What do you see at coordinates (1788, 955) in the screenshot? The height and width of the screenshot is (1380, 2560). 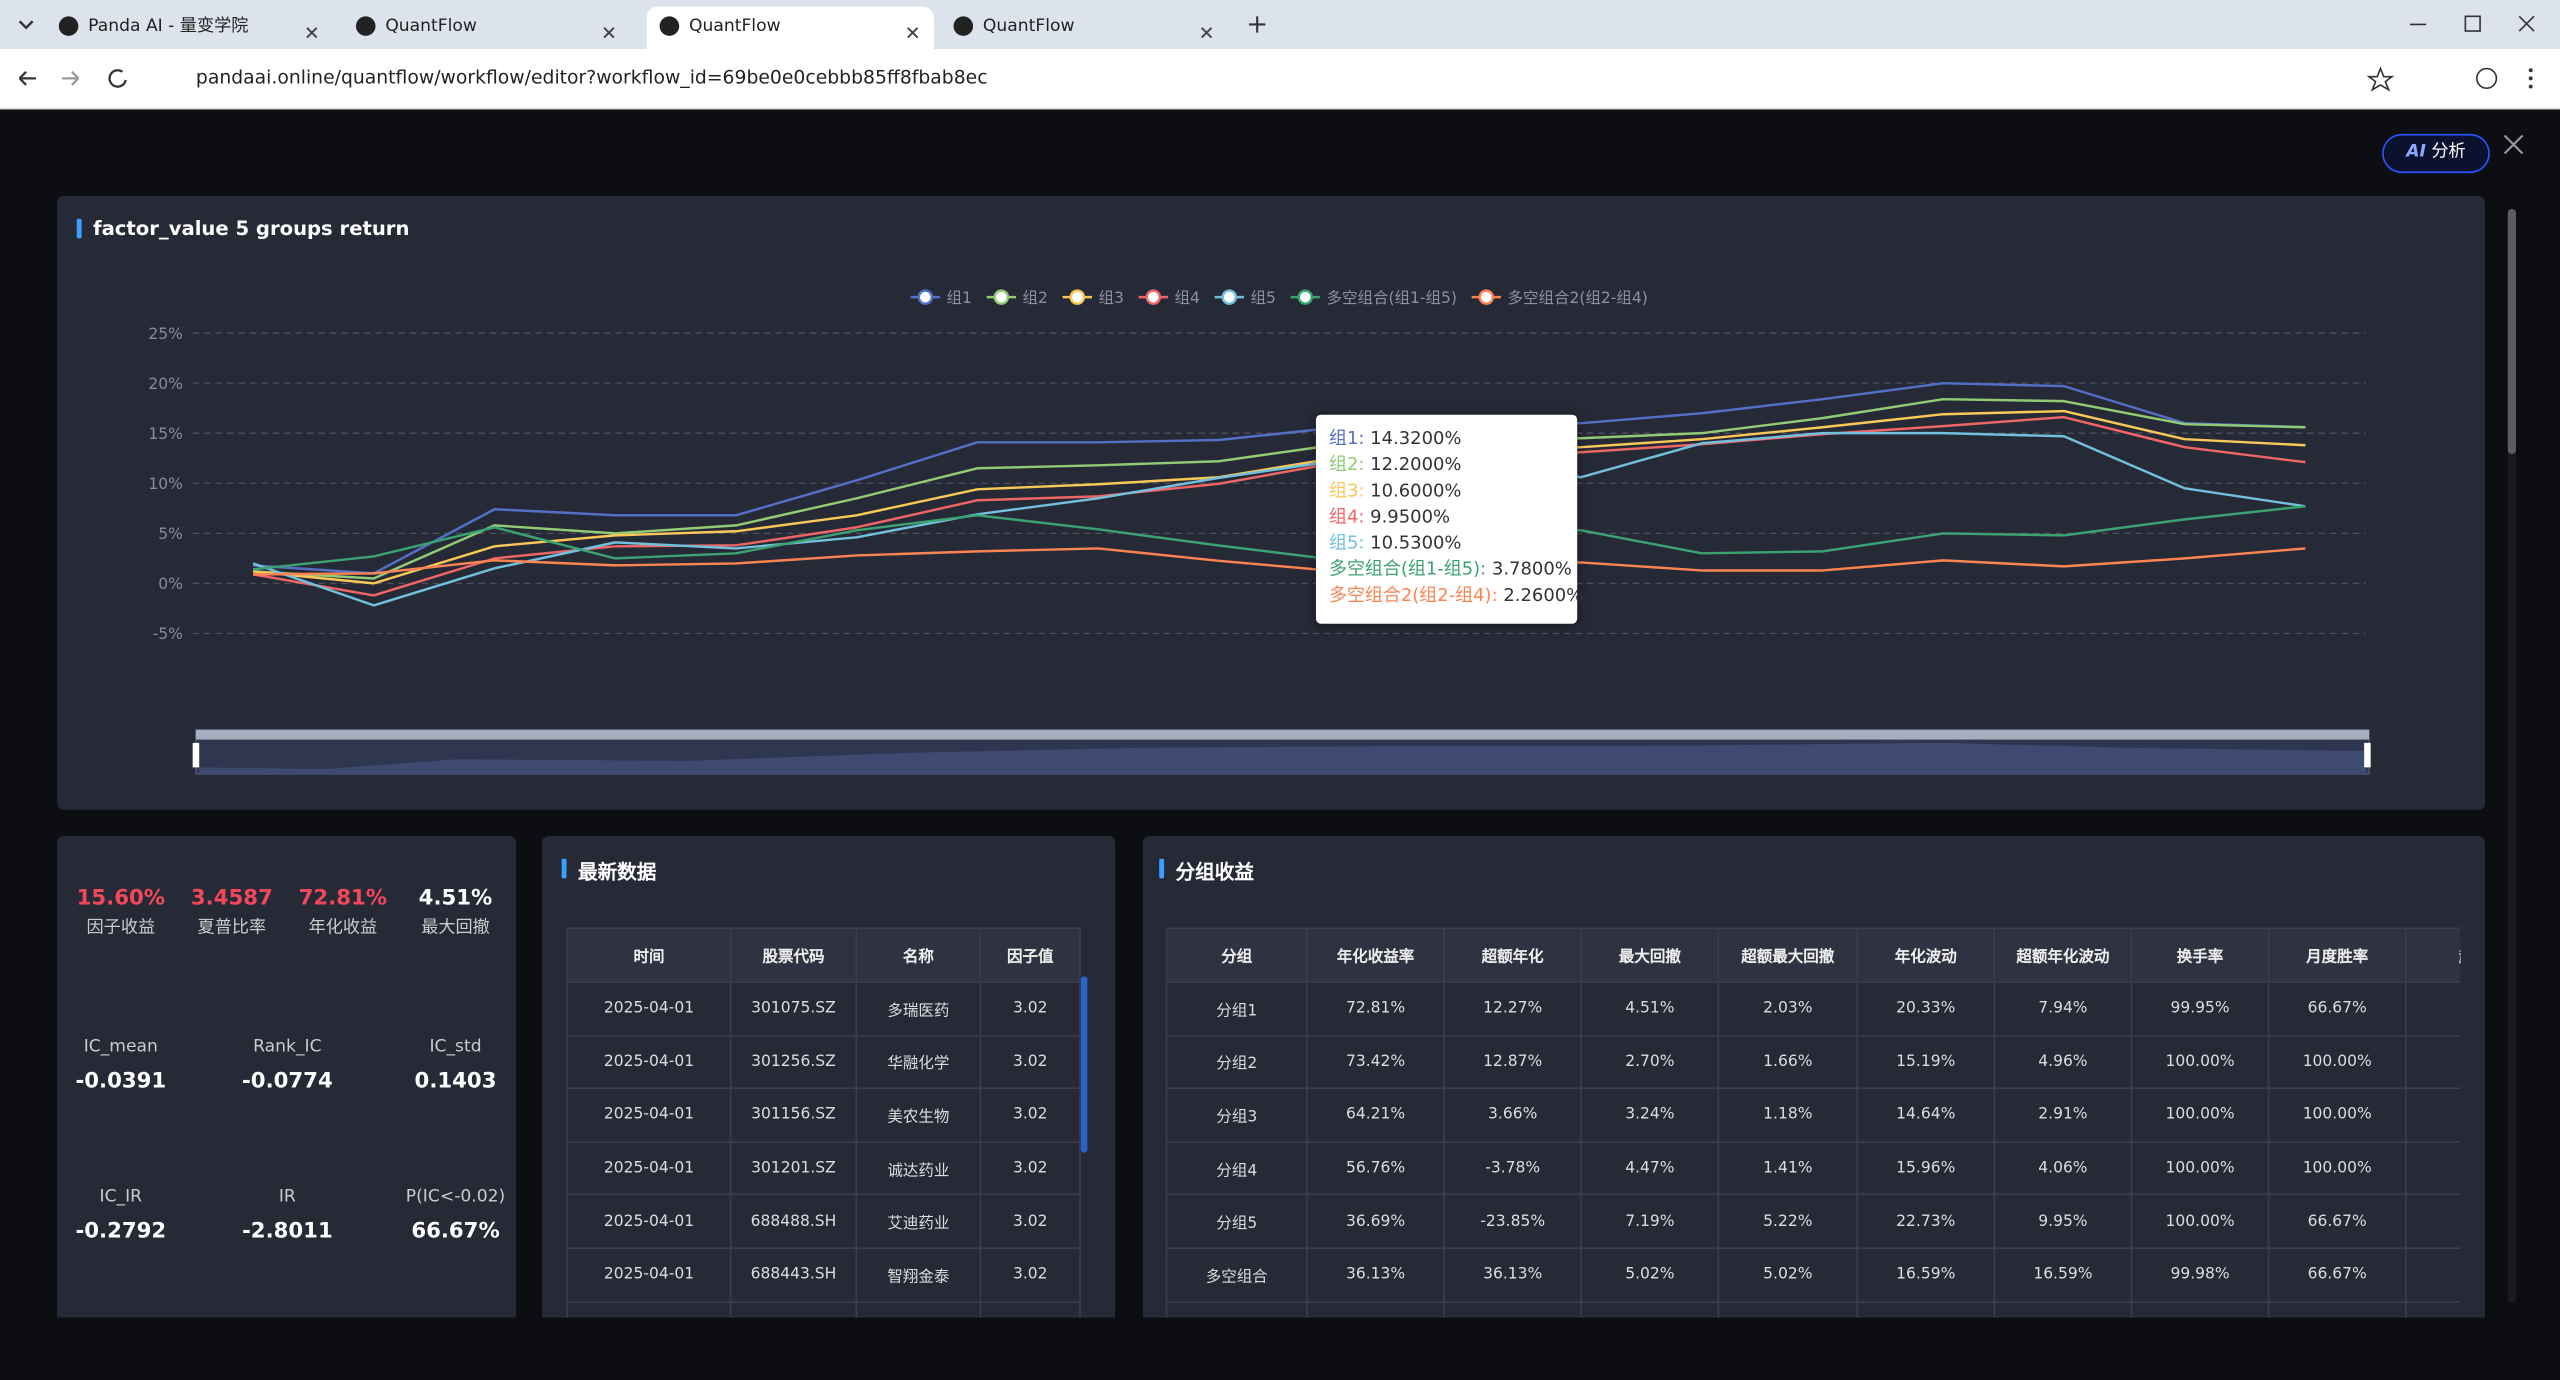 I see `column-header: 超额最大回撤` at bounding box center [1788, 955].